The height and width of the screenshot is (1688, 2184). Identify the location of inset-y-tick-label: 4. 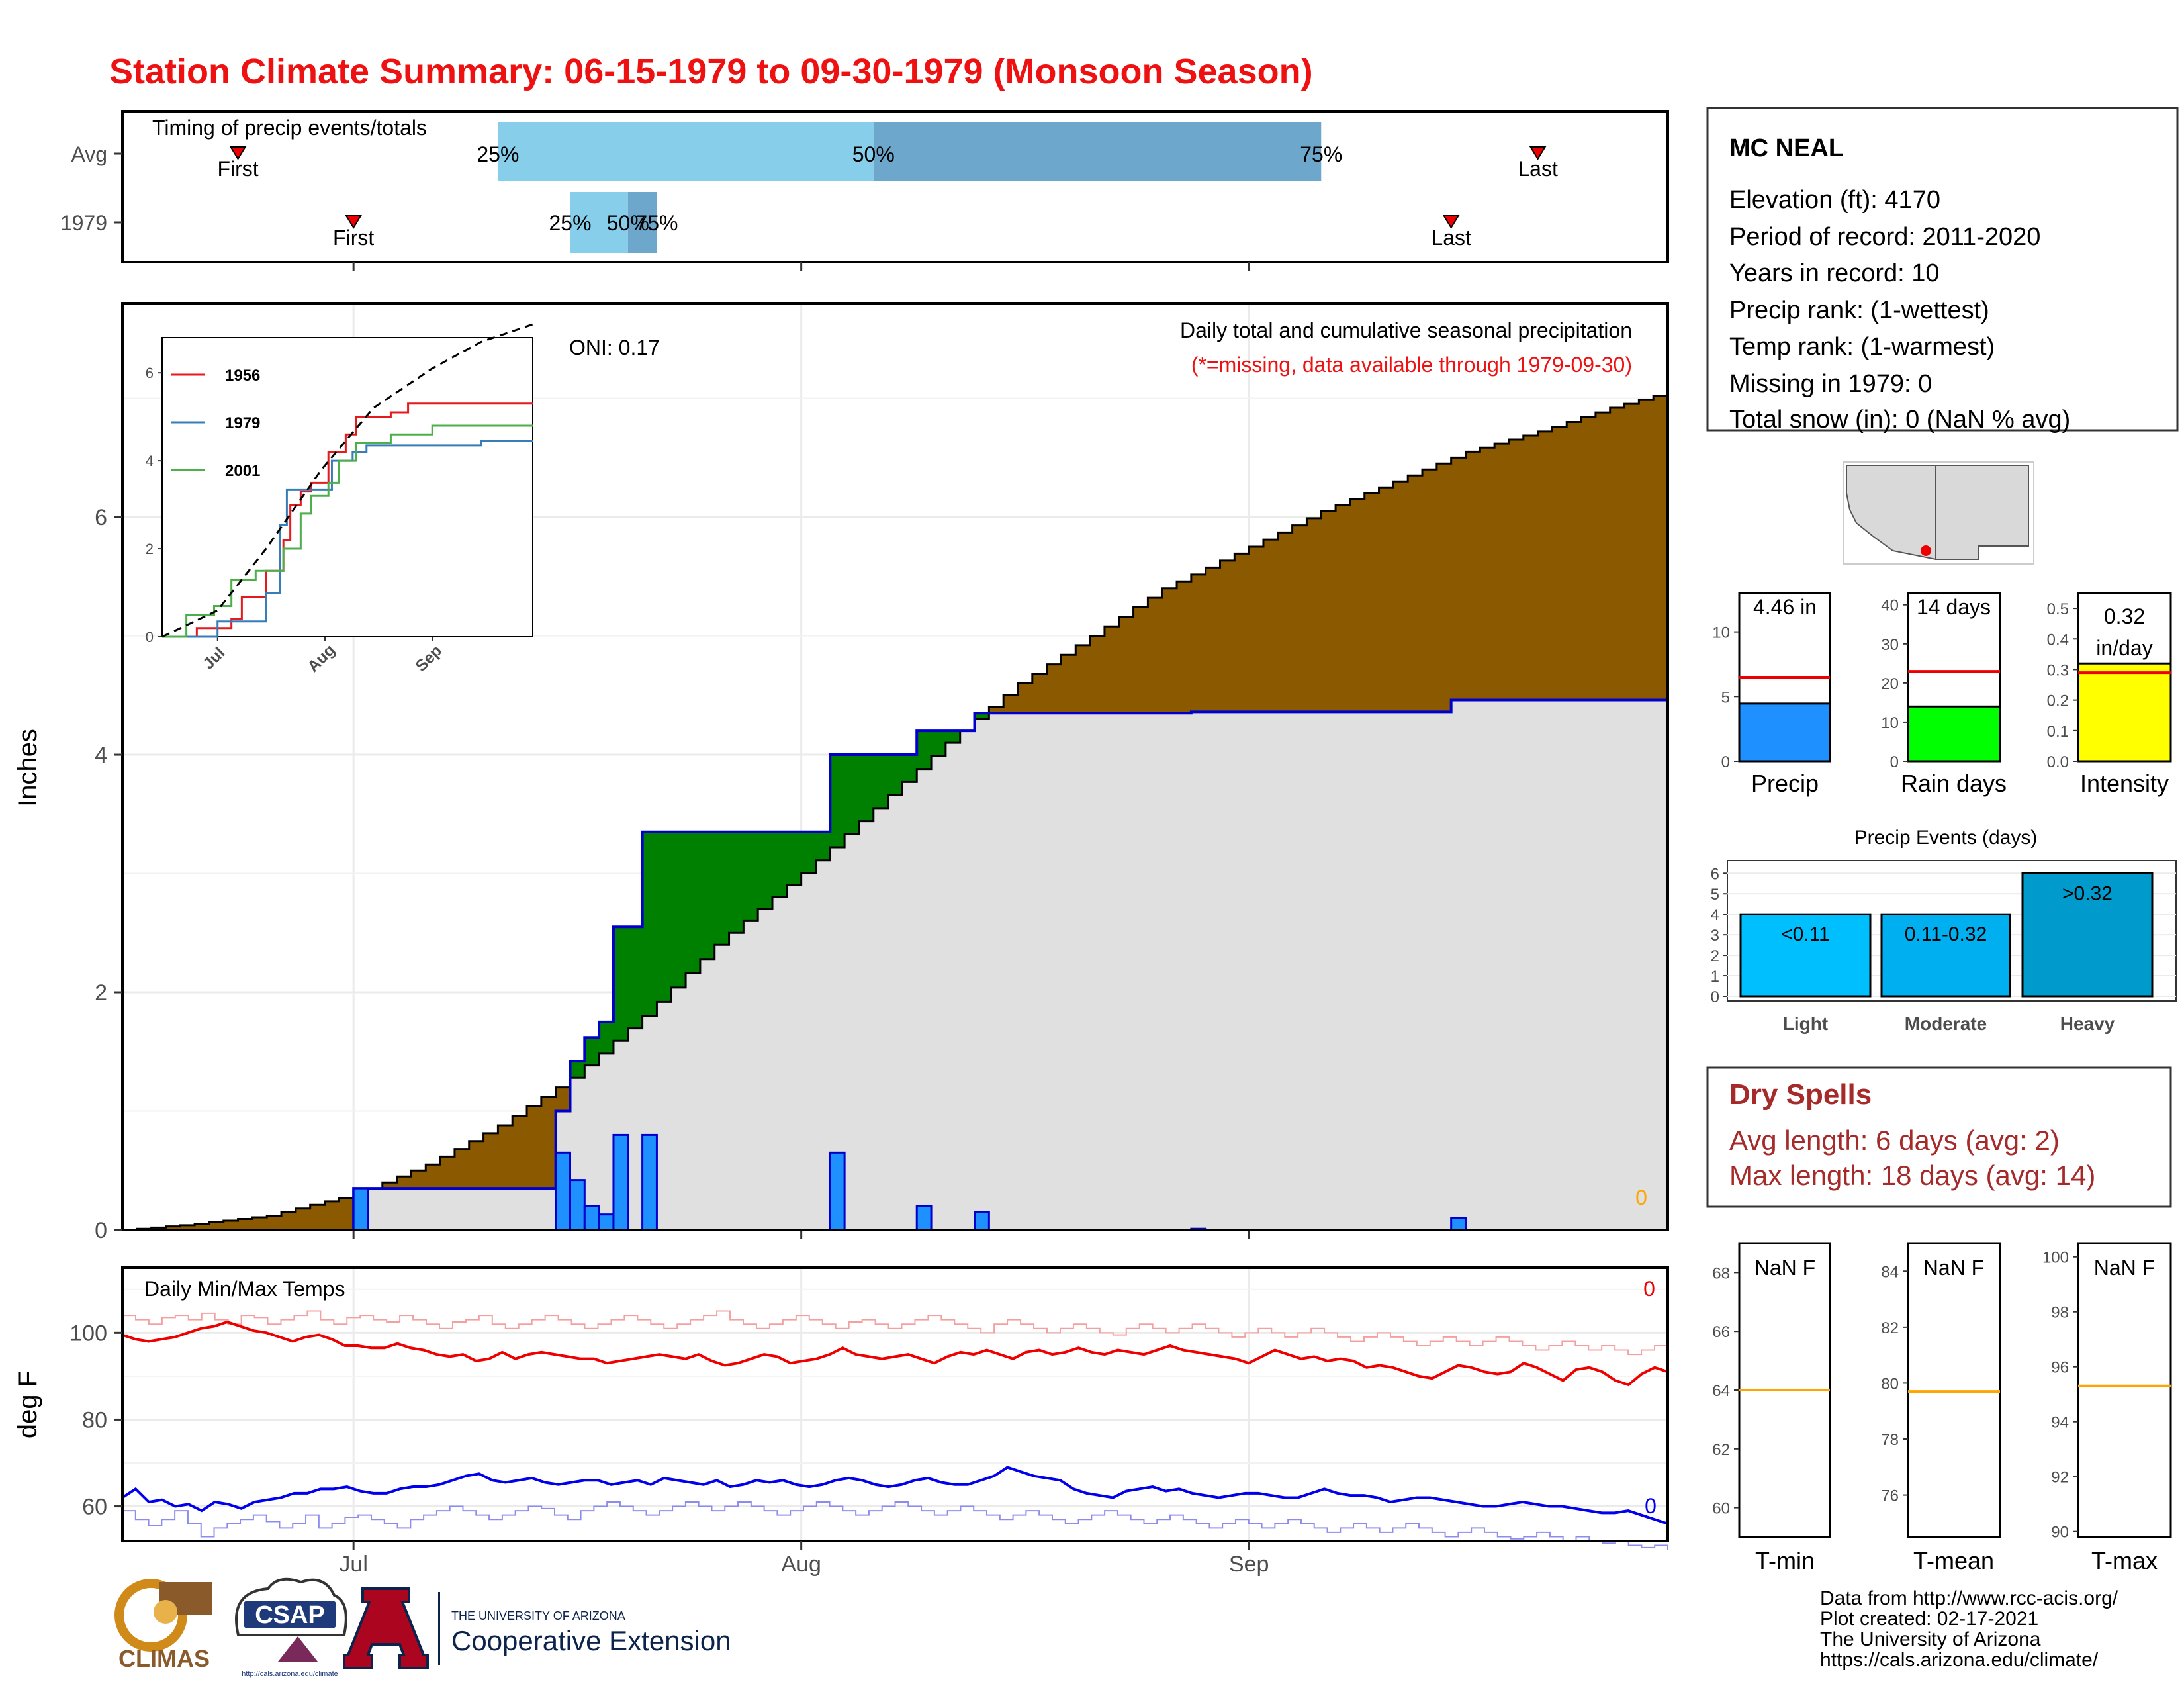
(150, 461).